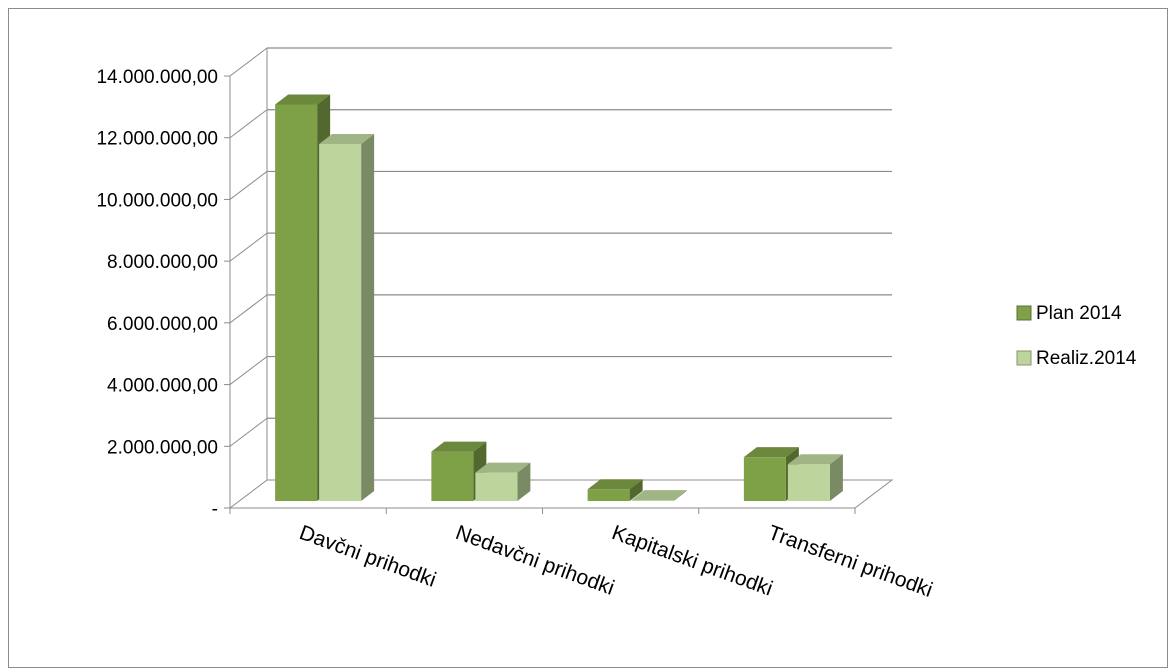 This screenshot has width=1174, height=668. What do you see at coordinates (367, 317) in the screenshot?
I see `bar-side` at bounding box center [367, 317].